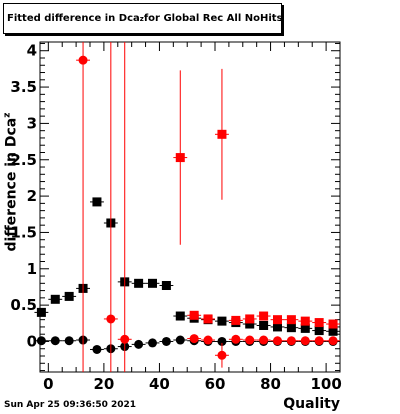 The height and width of the screenshot is (414, 400). I want to click on x-tick-label: 60, so click(215, 384).